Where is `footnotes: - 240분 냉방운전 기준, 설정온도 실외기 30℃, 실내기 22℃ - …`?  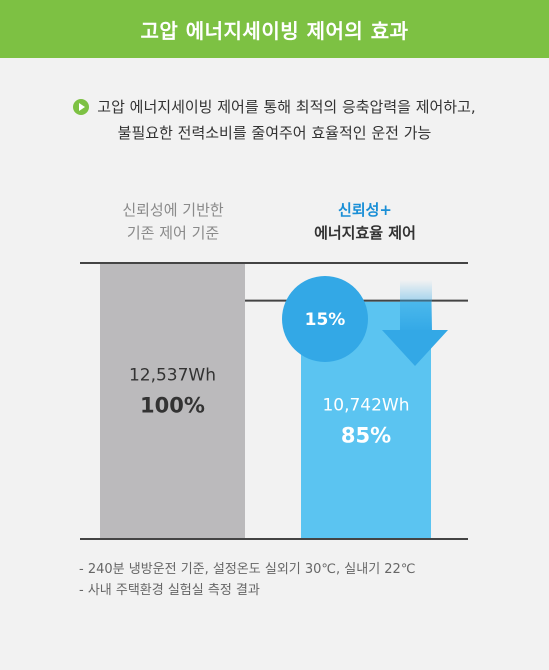 footnotes: - 240분 냉방운전 기준, 설정온도 실외기 30℃, 실내기 22℃ - … is located at coordinates (247, 580).